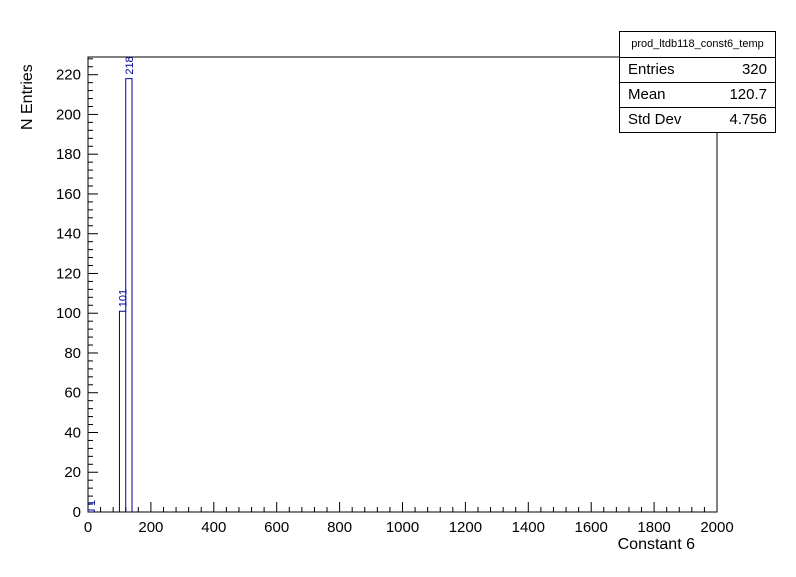  What do you see at coordinates (72, 432) in the screenshot?
I see `y-tick-label: 40` at bounding box center [72, 432].